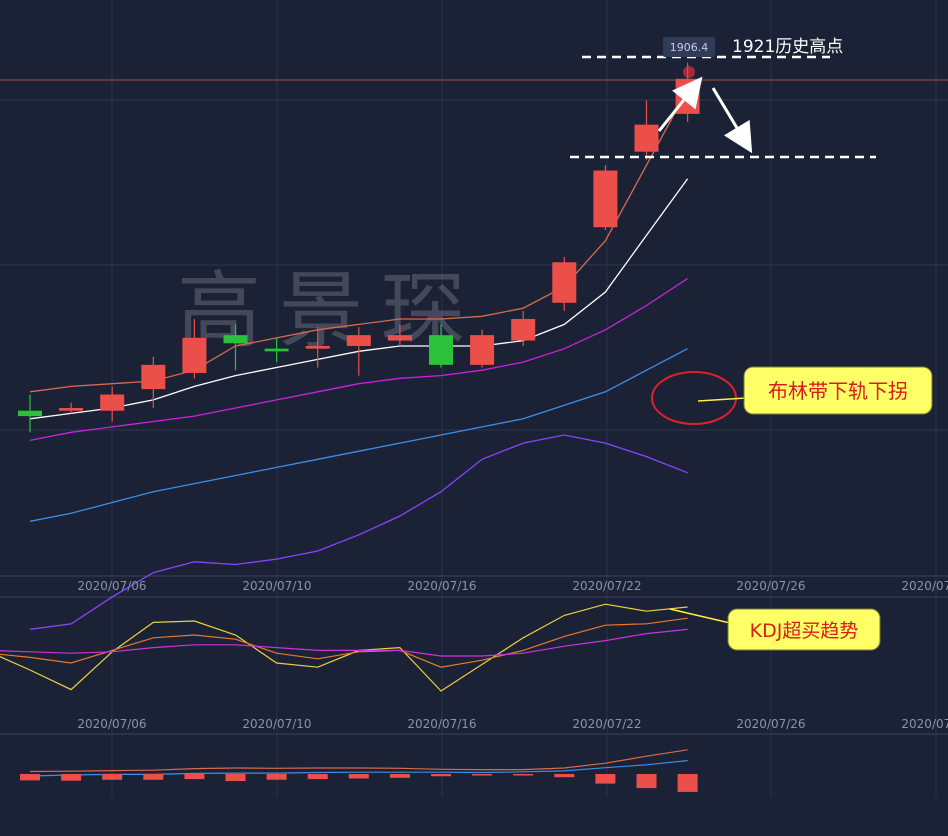 Image resolution: width=948 pixels, height=836 pixels. Describe the element at coordinates (330, 311) in the screenshot. I see `watermark-text: 高景琛` at that location.